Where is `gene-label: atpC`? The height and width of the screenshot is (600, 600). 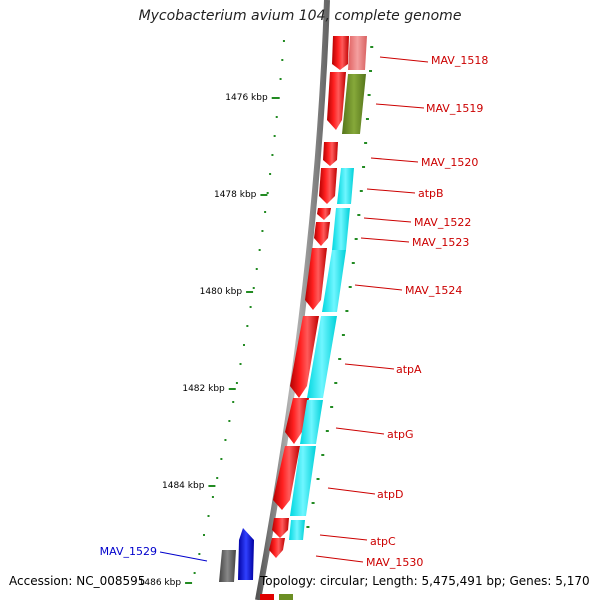 gene-label: atpC is located at coordinates (383, 541).